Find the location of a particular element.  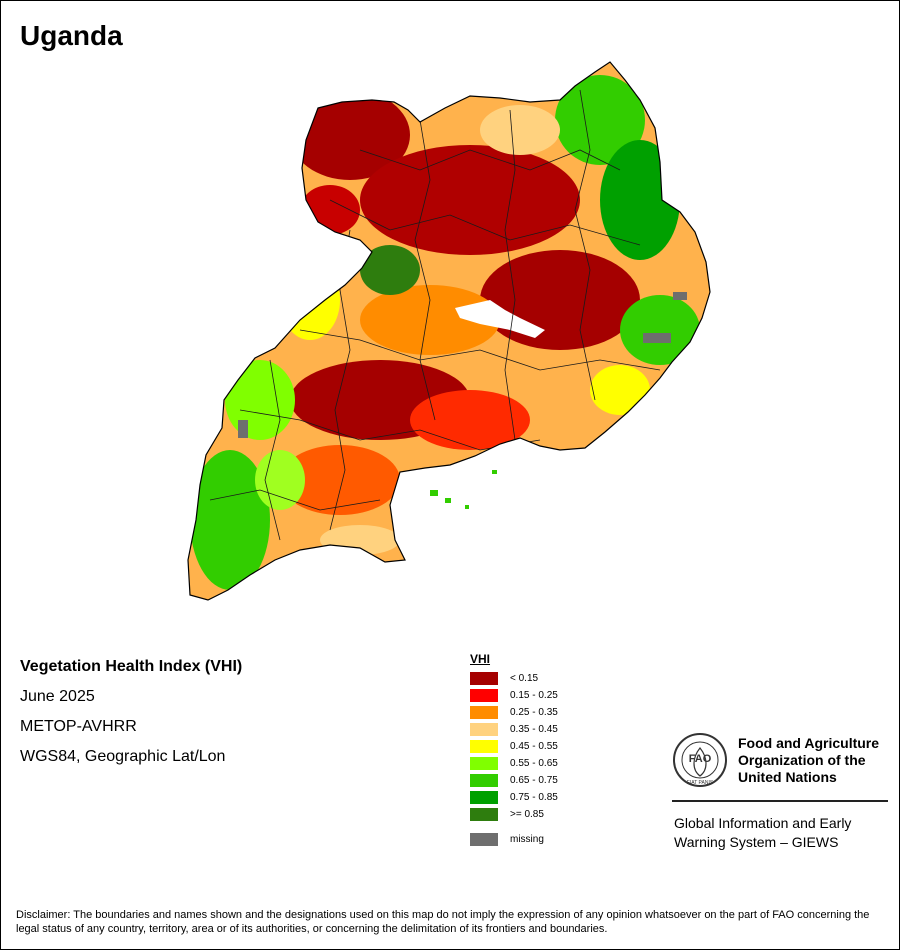

map-sensor: METOP-AVHRR is located at coordinates (78, 726).